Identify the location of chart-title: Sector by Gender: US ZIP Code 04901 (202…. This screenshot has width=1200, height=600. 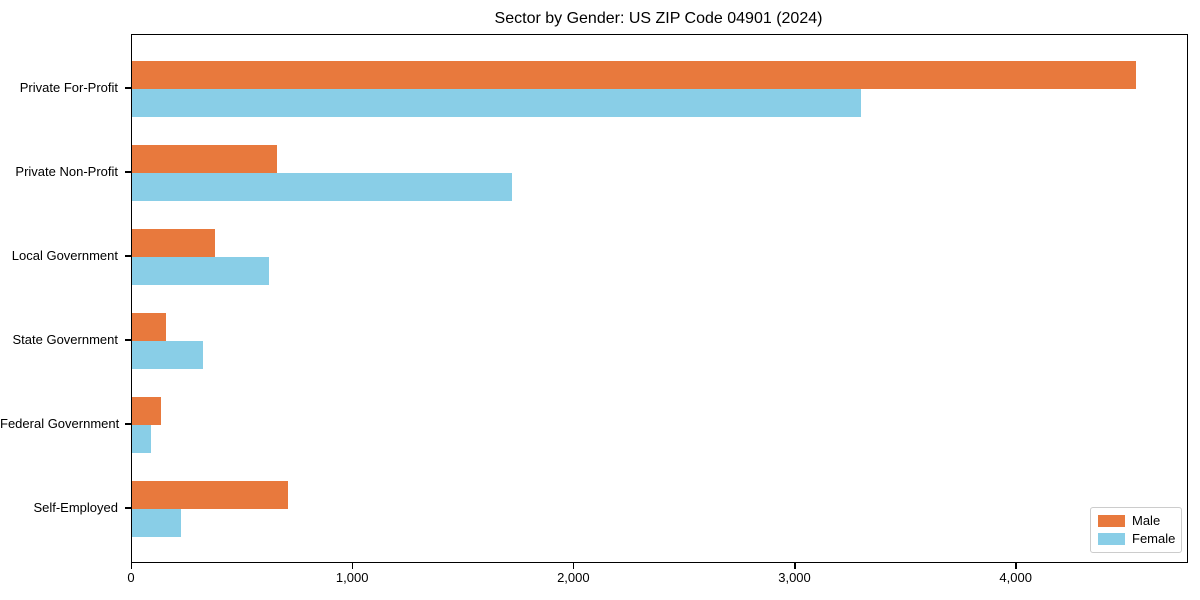
(658, 18).